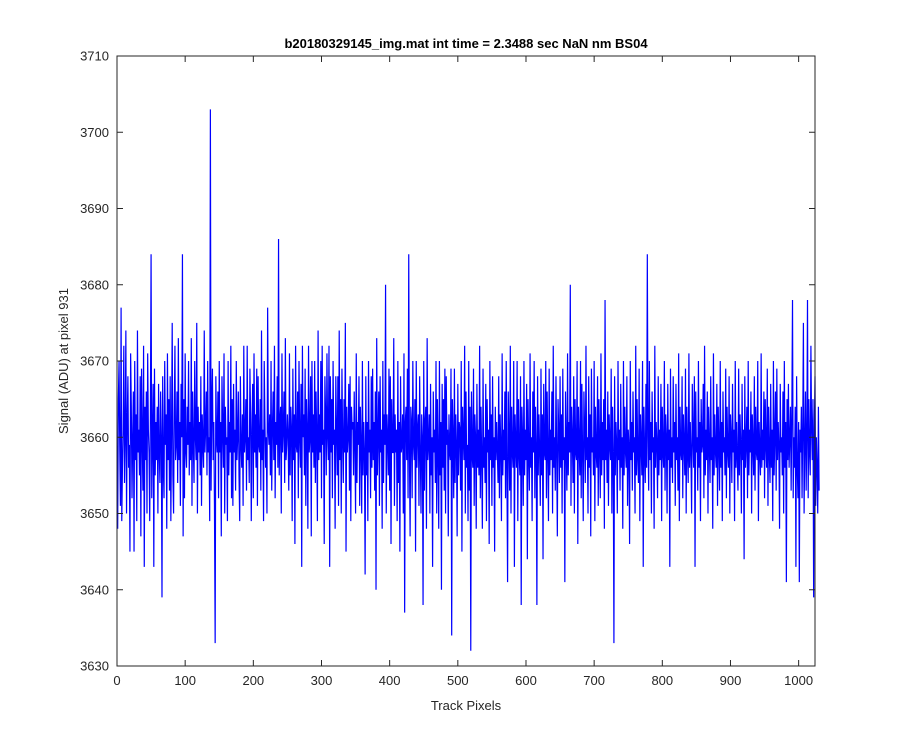 The height and width of the screenshot is (750, 900). What do you see at coordinates (322, 680) in the screenshot?
I see `x-tick-label: 300` at bounding box center [322, 680].